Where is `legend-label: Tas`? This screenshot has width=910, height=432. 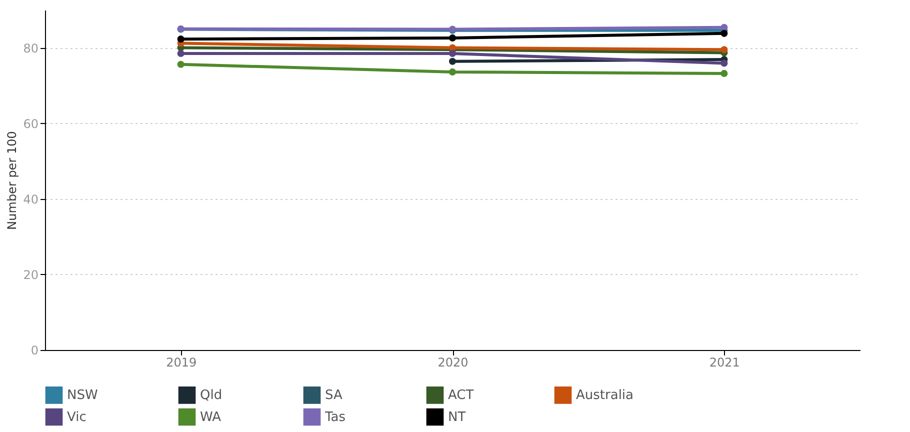 legend-label: Tas is located at coordinates (335, 417).